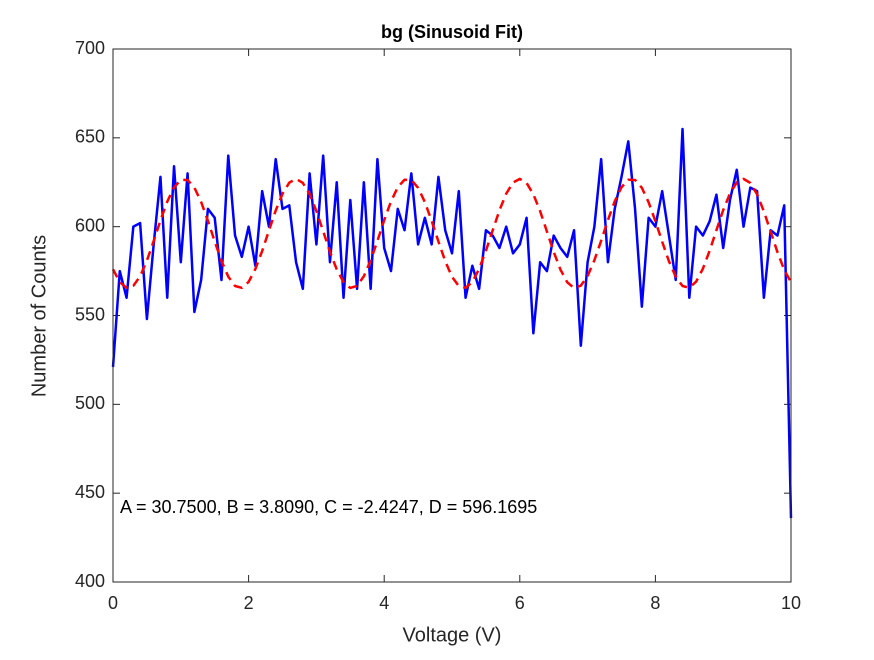 This screenshot has height=660, width=874. Describe the element at coordinates (39, 316) in the screenshot. I see `y-axis-label: Number of Counts` at that location.